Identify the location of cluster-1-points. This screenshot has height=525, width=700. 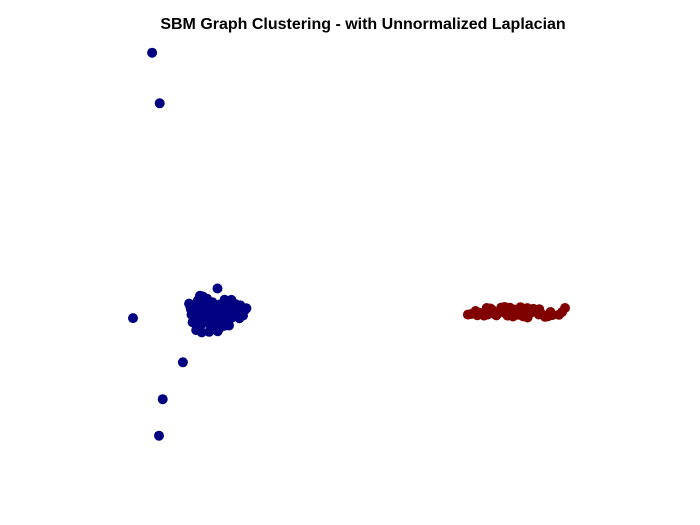
(190, 244).